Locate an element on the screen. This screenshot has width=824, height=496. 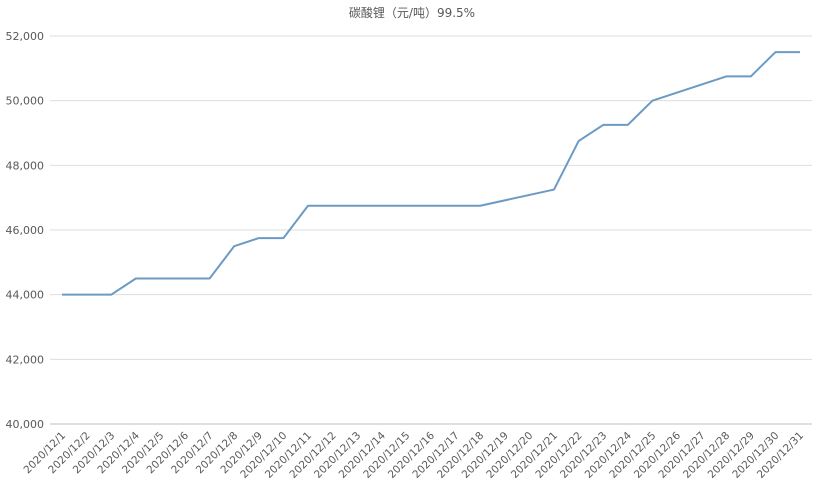
y-tick-label: 48,000 is located at coordinates (25, 165).